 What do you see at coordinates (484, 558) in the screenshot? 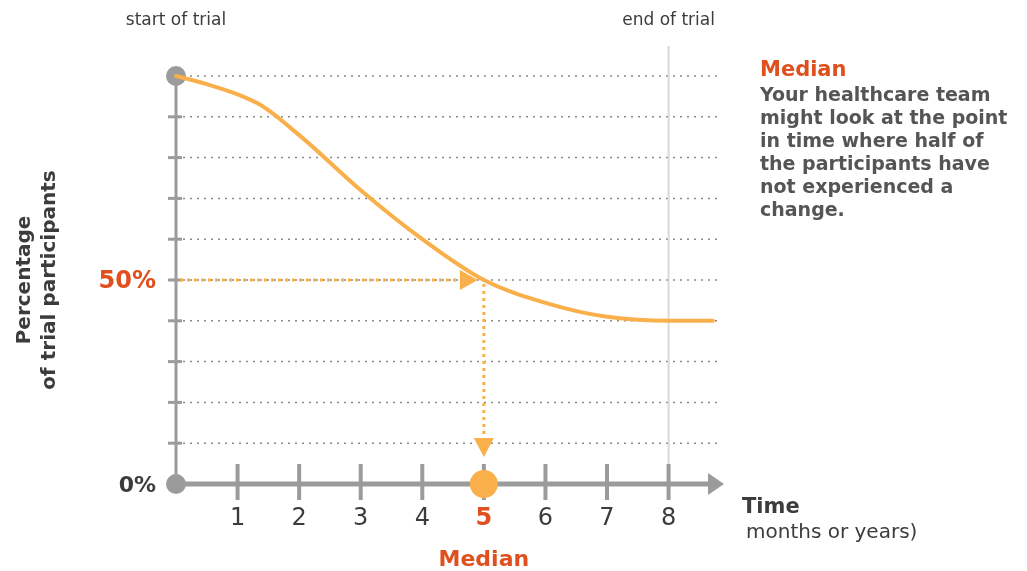
I see `annotation: Median` at bounding box center [484, 558].